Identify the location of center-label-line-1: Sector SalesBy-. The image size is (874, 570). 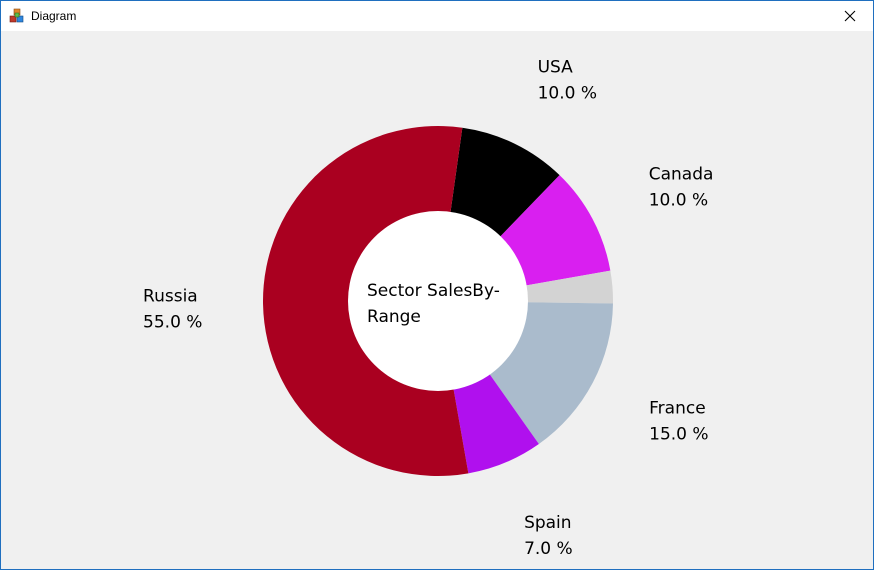
(433, 291).